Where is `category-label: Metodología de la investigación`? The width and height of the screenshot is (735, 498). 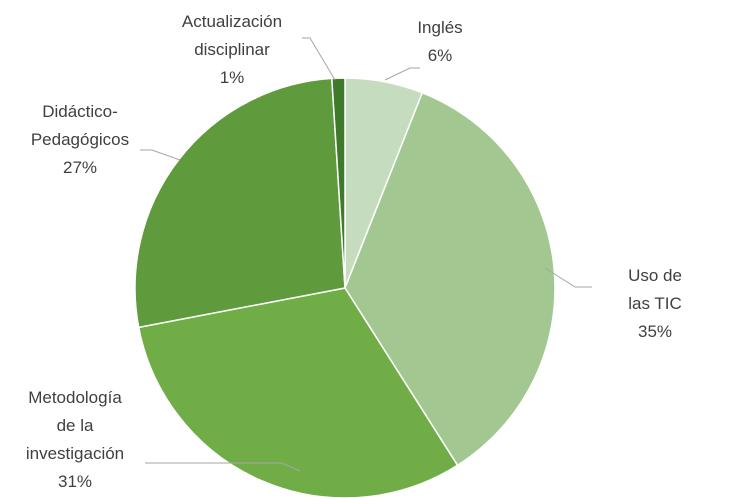
category-label: Metodología de la investigación is located at coordinates (75, 425).